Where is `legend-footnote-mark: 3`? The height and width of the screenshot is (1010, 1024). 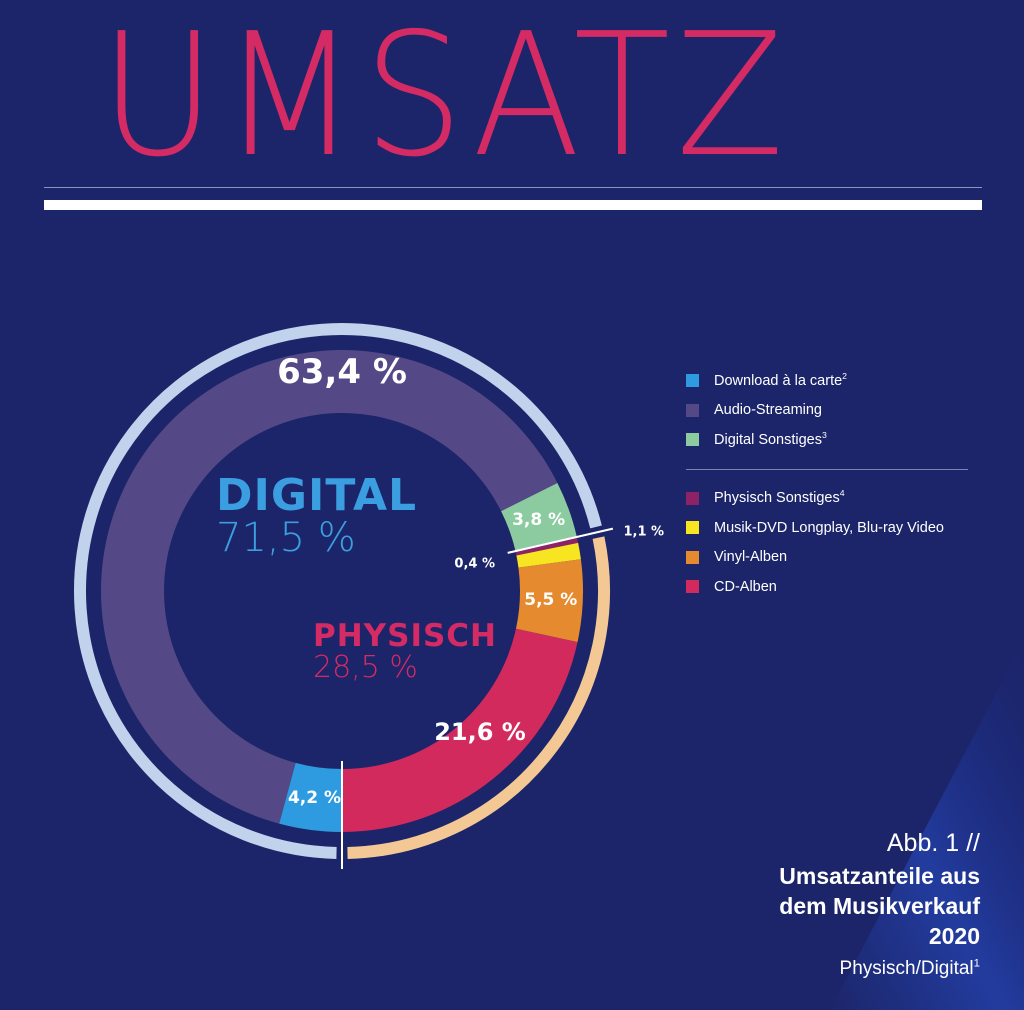
legend-footnote-mark: 3 is located at coordinates (824, 434).